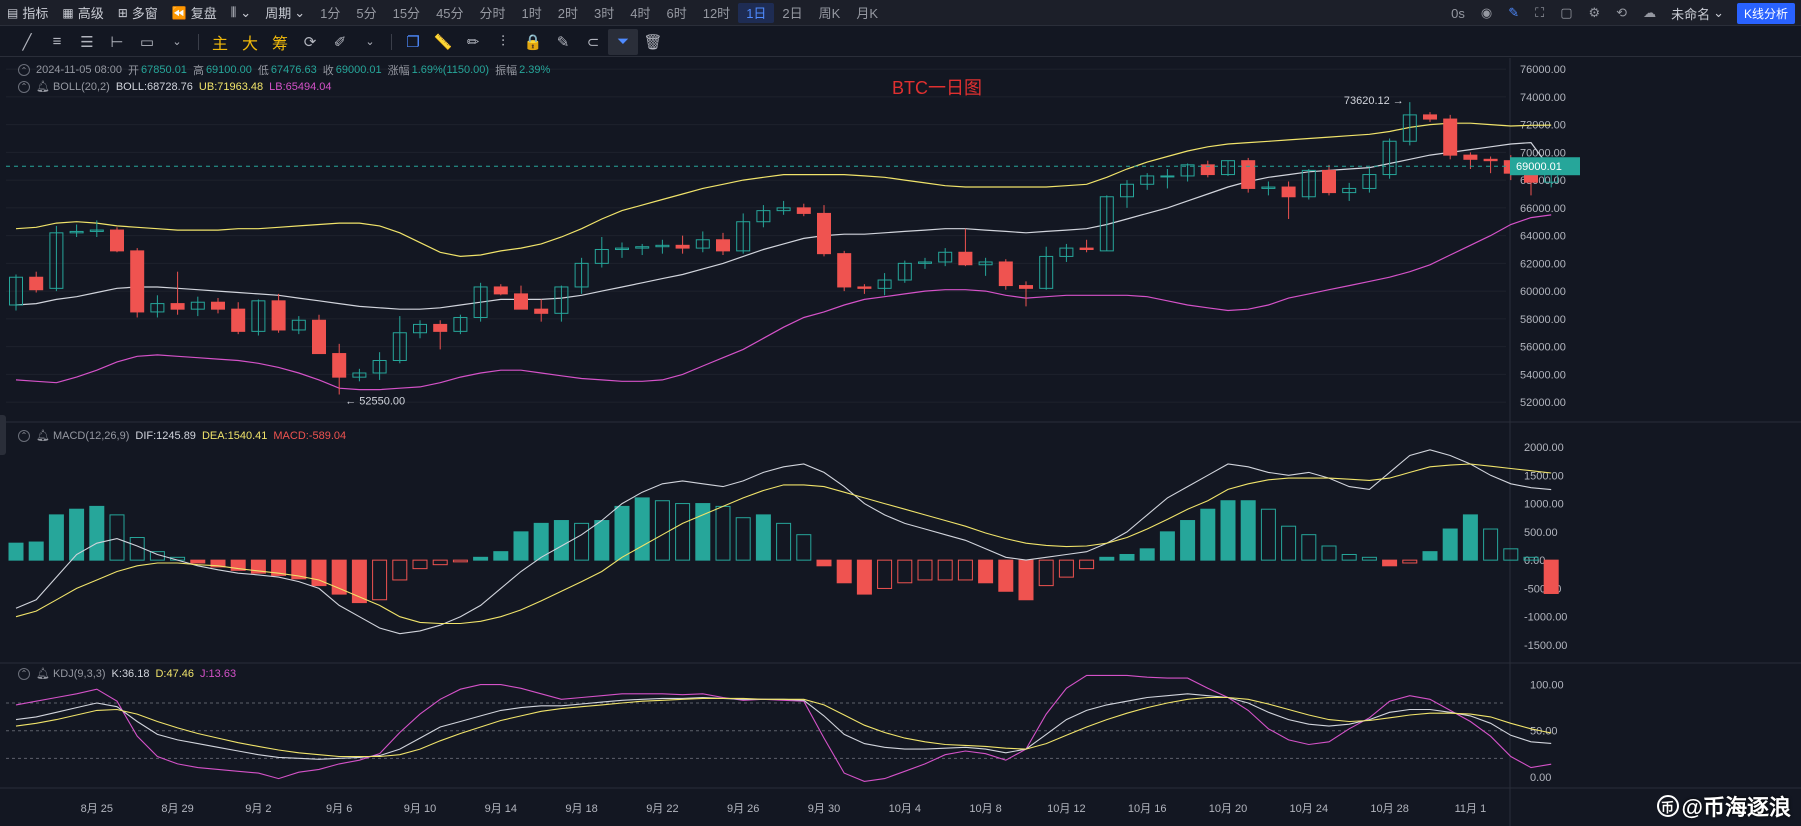  Describe the element at coordinates (1622, 12) in the screenshot. I see `reset-icon: ⟲` at that location.